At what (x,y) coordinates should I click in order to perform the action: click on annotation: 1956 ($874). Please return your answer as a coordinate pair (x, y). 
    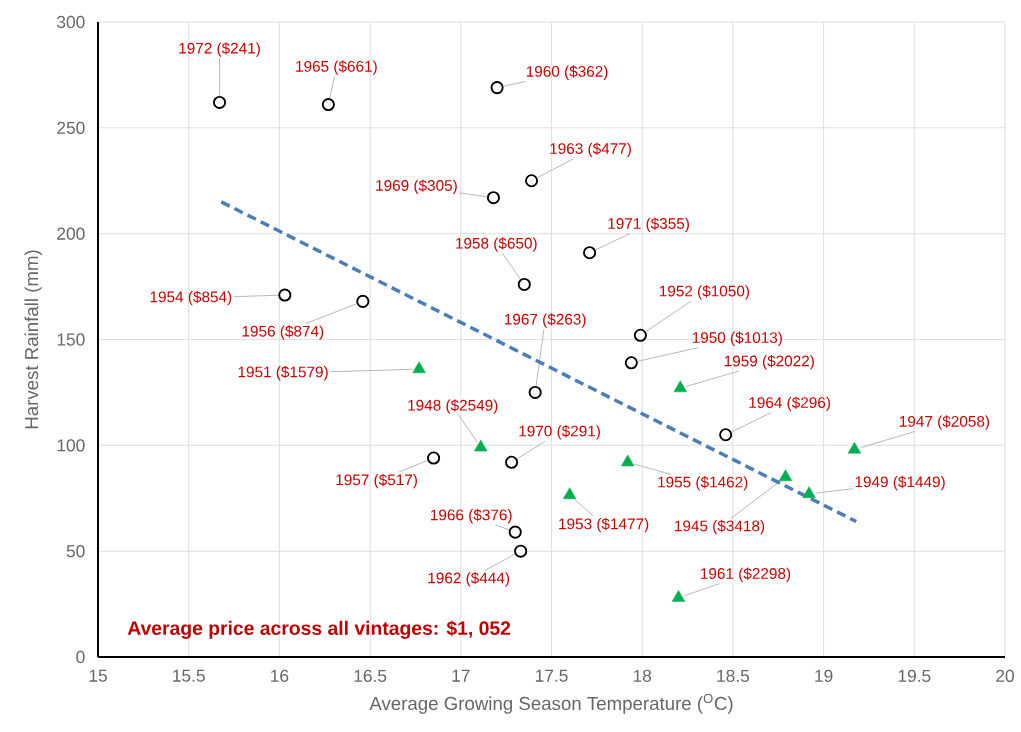
    Looking at the image, I should click on (283, 332).